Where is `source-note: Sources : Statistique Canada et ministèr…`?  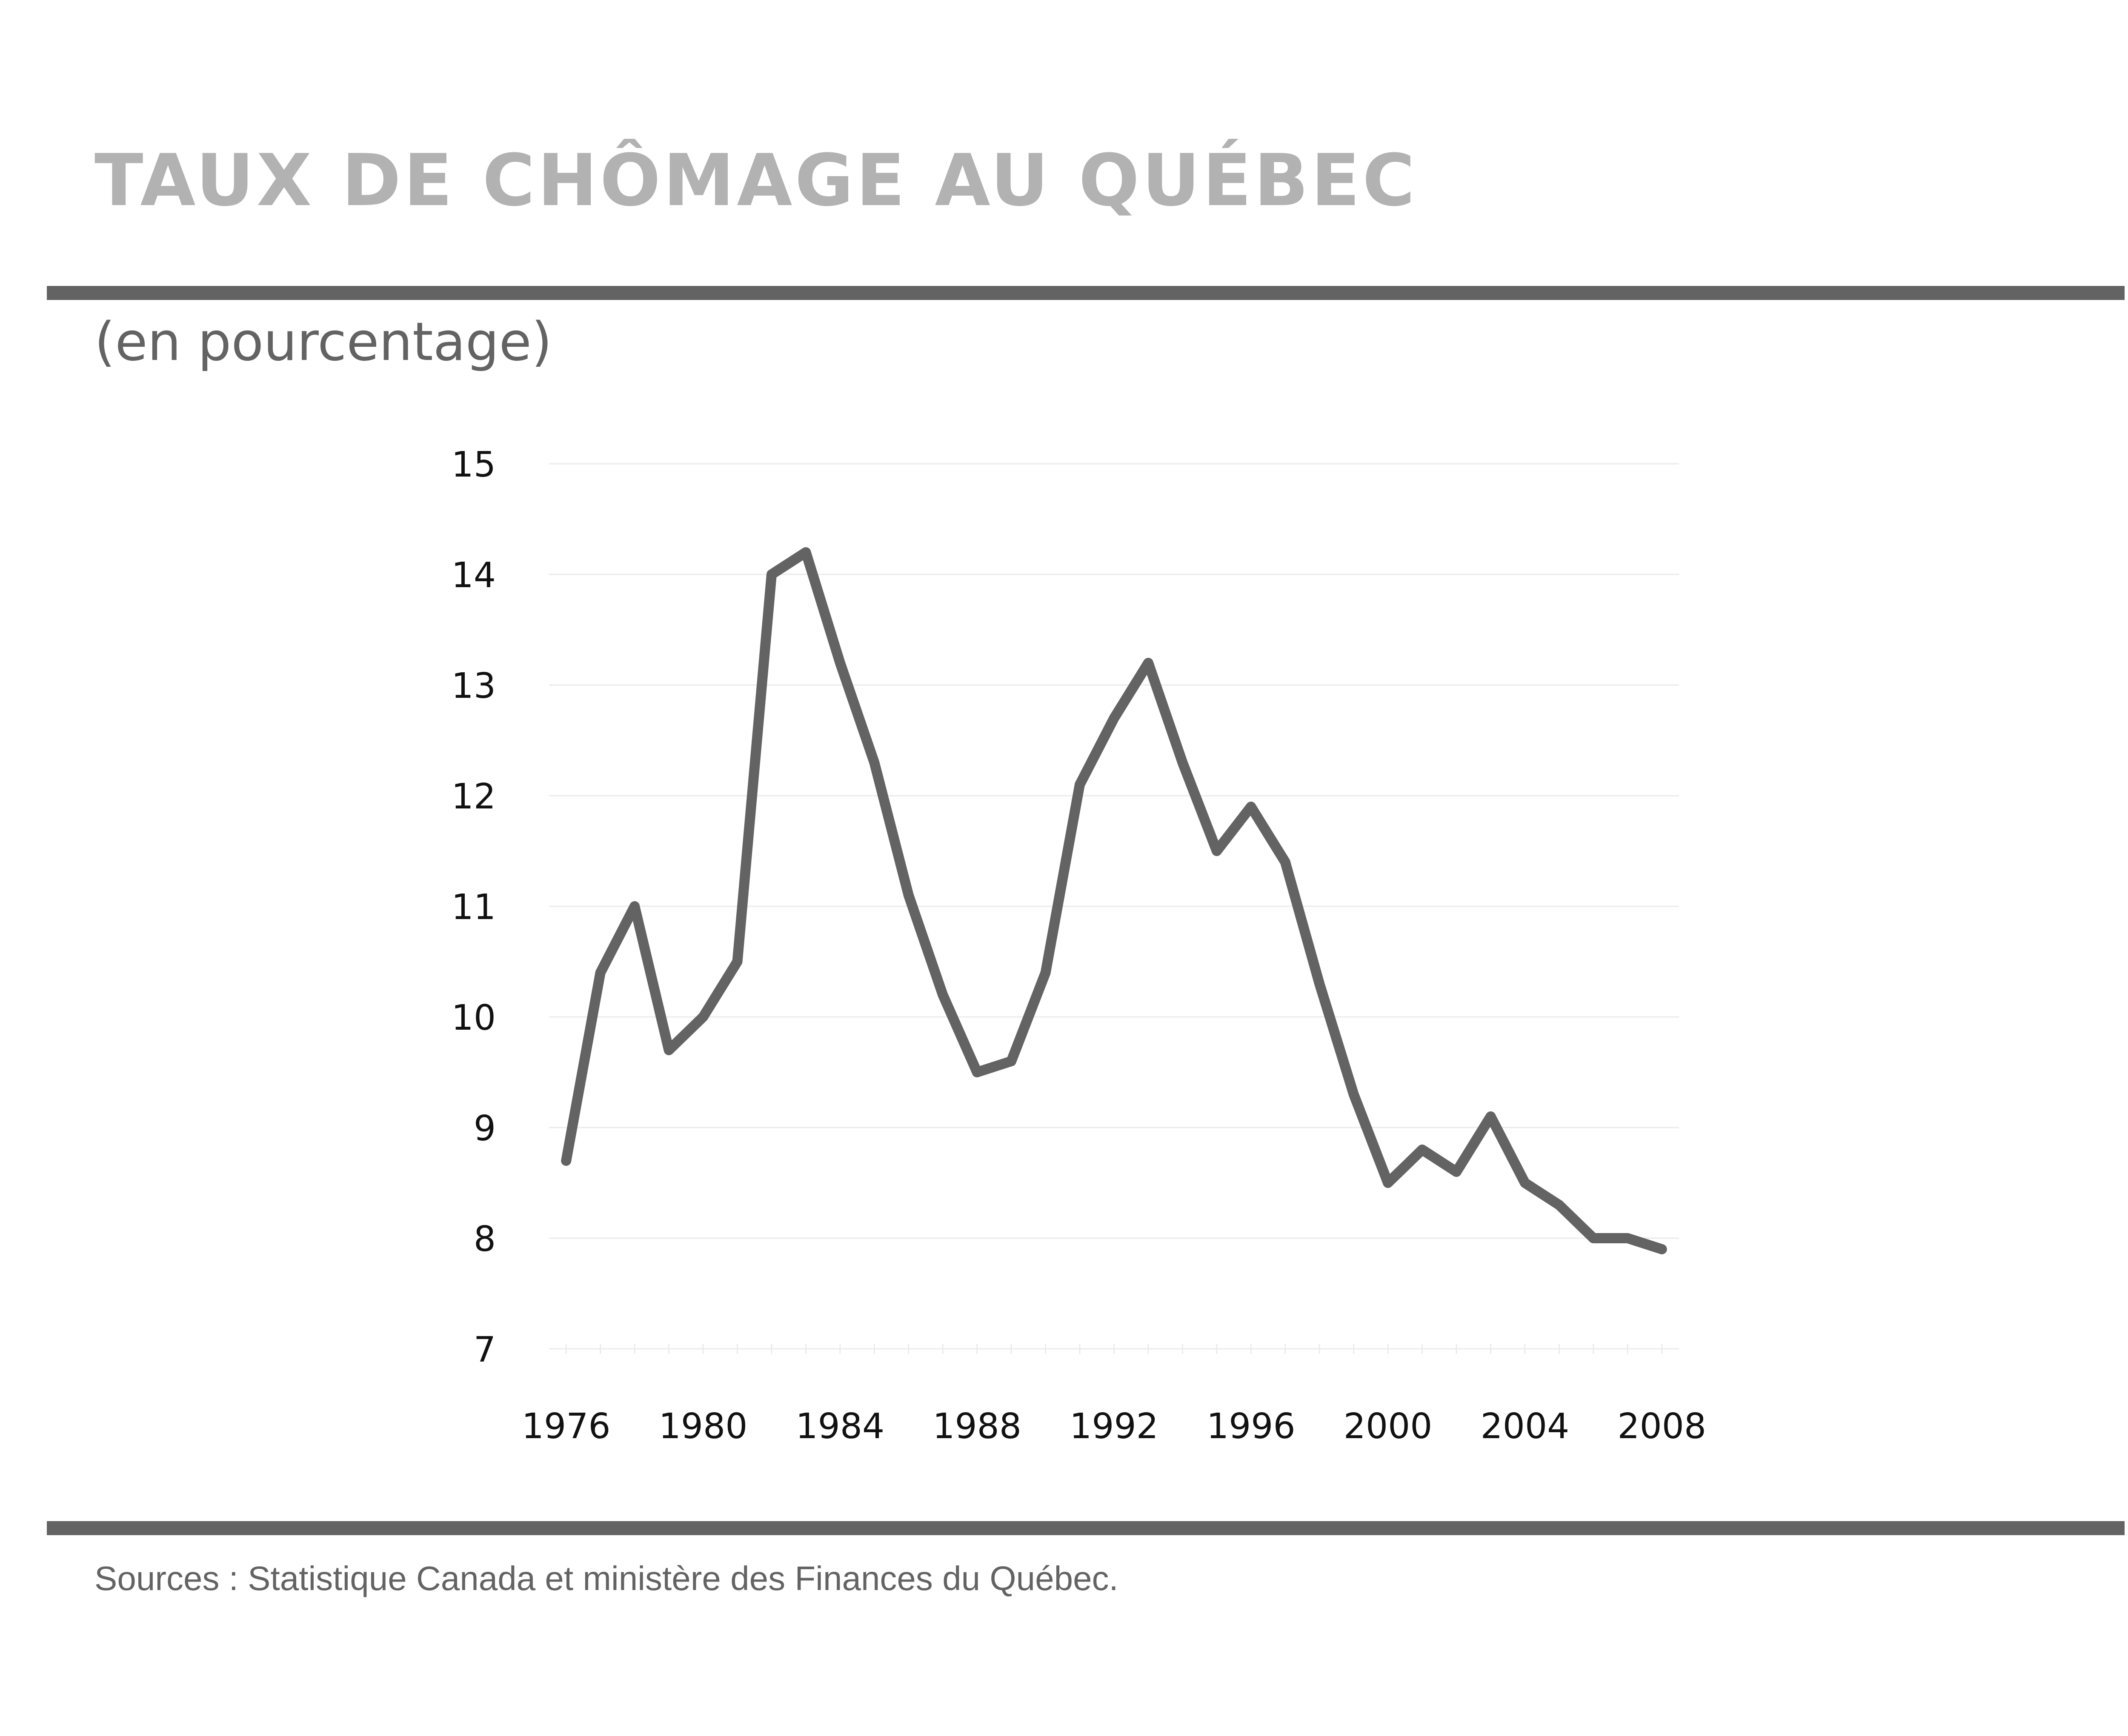 source-note: Sources : Statistique Canada et ministèr… is located at coordinates (606, 1578).